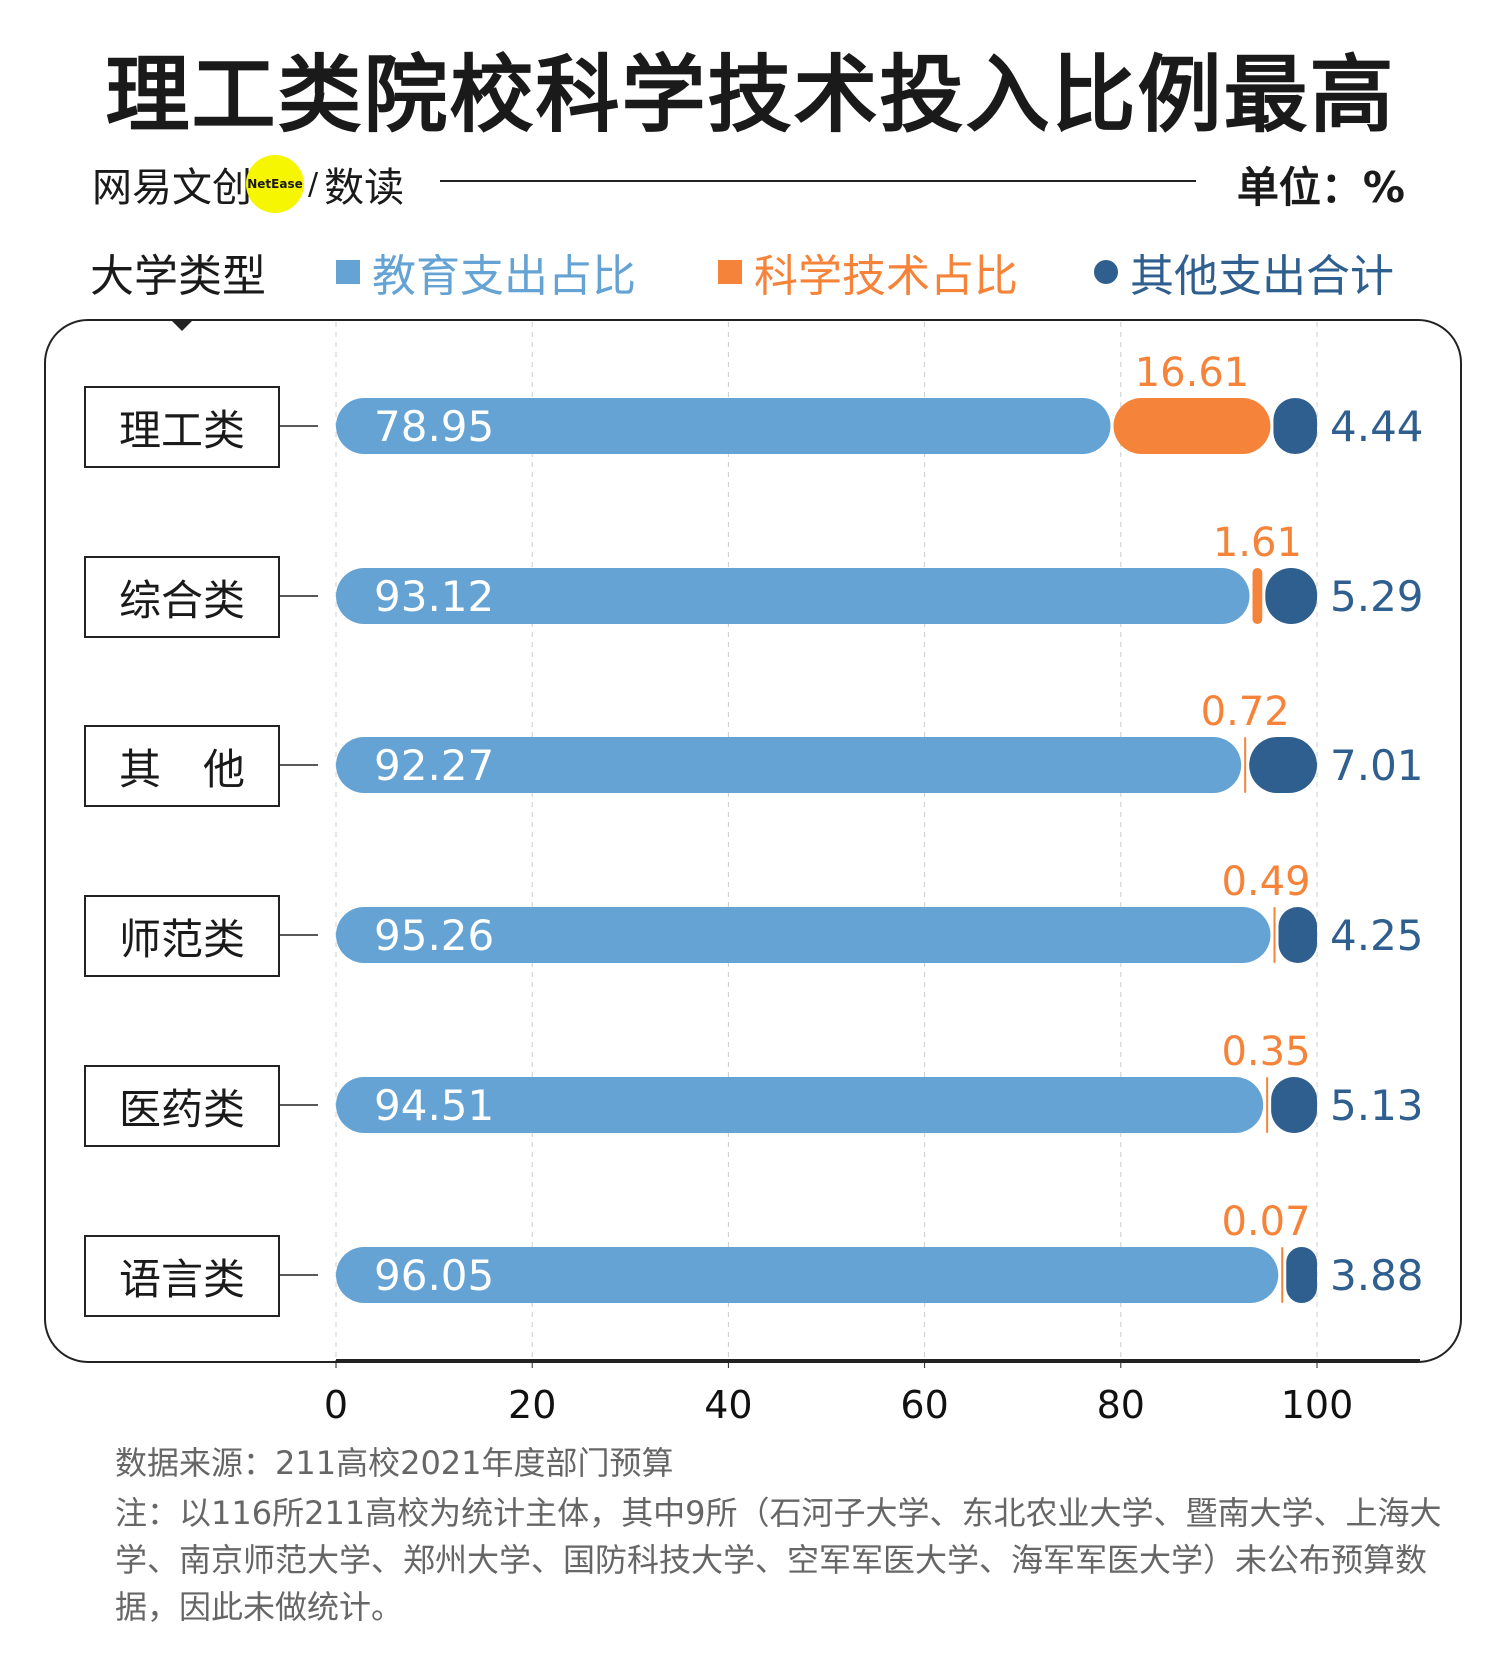 Image resolution: width=1501 pixels, height=1661 pixels. Describe the element at coordinates (532, 1405) in the screenshot. I see `tick-label: 20` at that location.